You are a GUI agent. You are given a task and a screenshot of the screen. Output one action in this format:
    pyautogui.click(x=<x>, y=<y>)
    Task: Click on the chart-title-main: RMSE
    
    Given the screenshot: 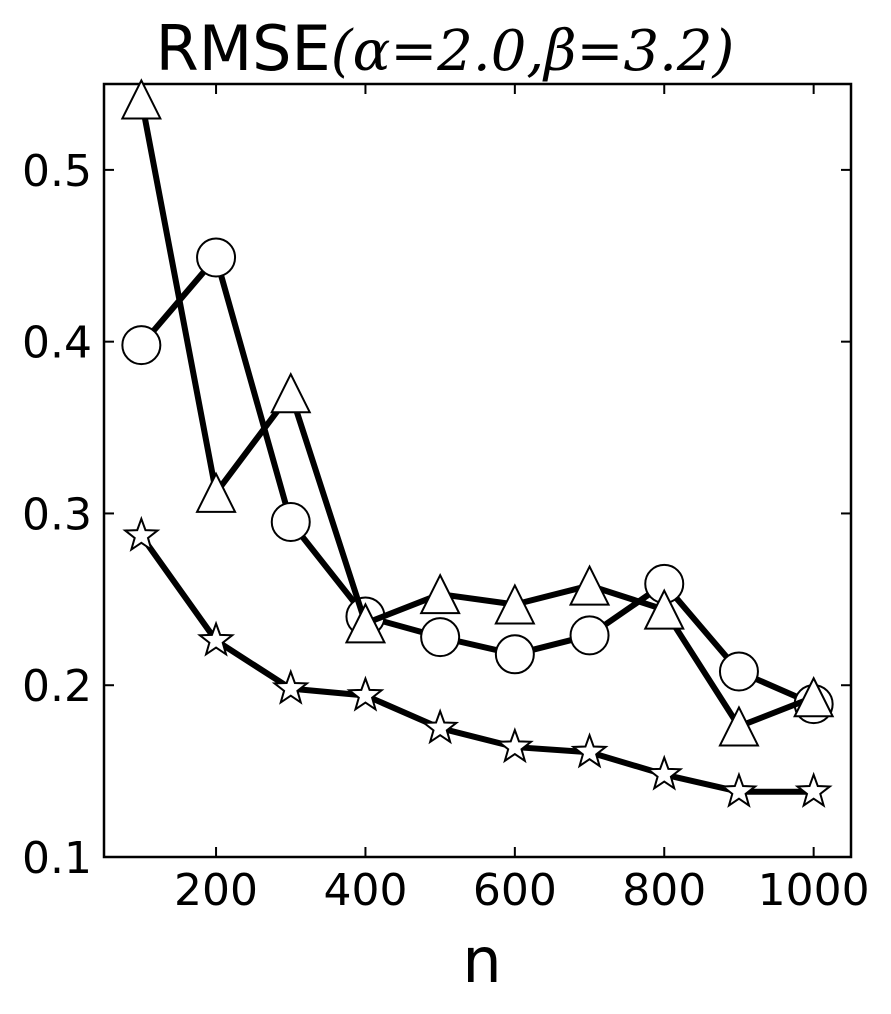 What is the action you would take?
    pyautogui.click(x=243, y=48)
    